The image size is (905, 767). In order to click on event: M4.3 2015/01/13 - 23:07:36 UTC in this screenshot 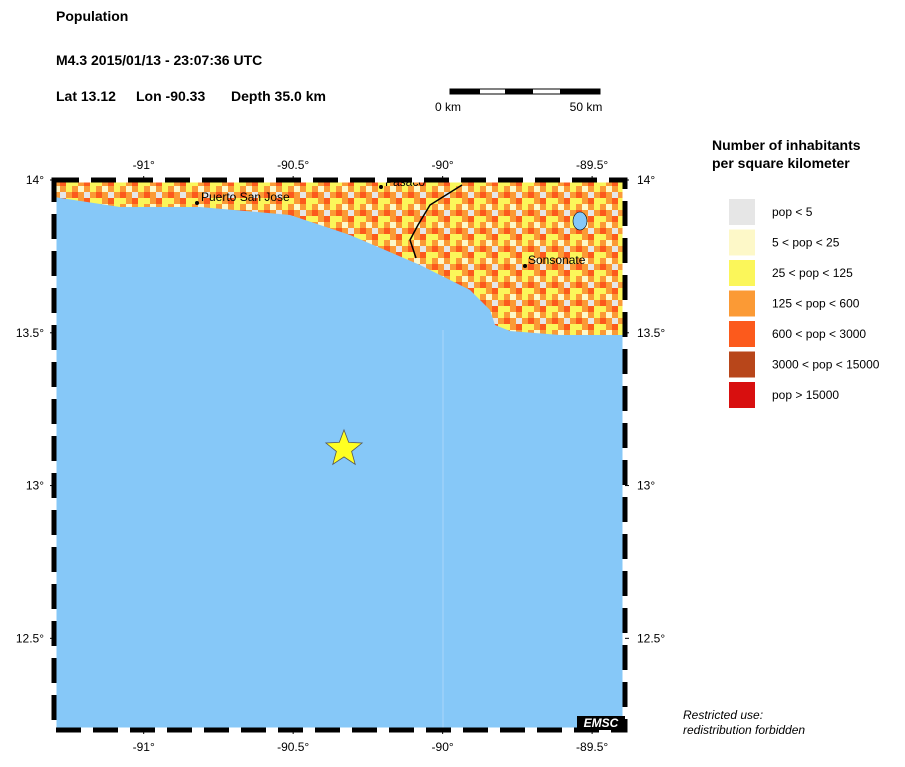, I will do `click(159, 60)`.